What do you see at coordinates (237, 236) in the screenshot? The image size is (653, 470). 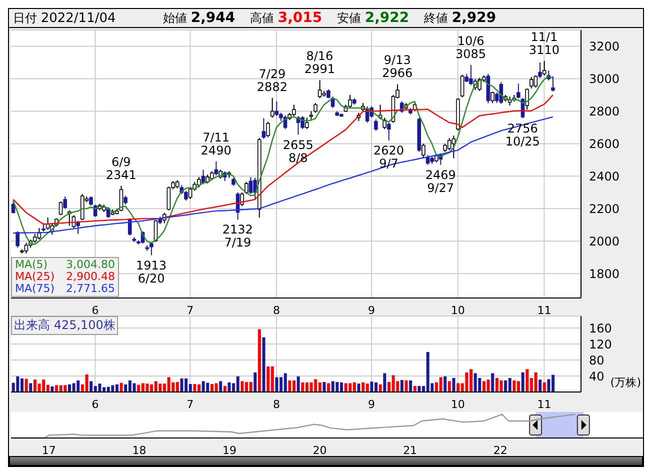 I see `annotation: 2132 7/19` at bounding box center [237, 236].